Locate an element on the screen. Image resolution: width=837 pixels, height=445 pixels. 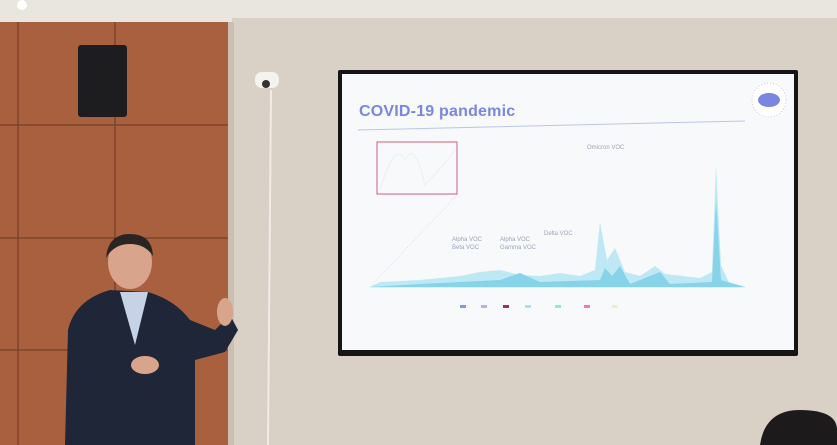
inset-box is located at coordinates (417, 168).